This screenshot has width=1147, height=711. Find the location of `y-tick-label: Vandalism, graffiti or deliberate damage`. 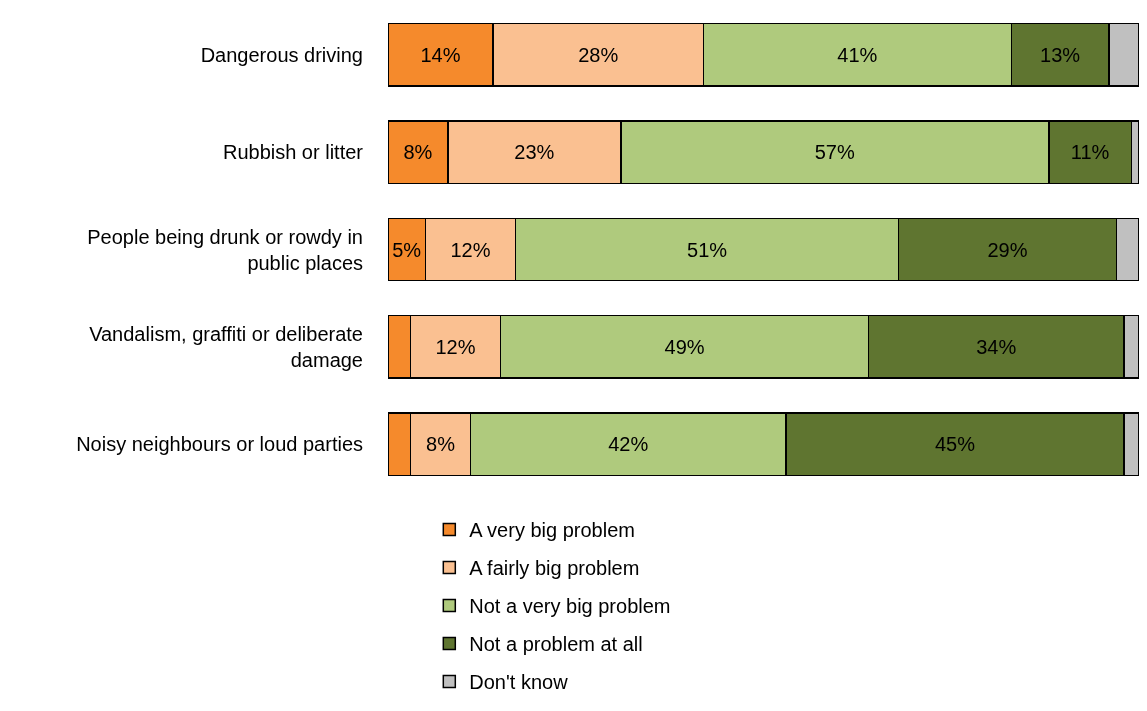

y-tick-label: Vandalism, graffiti or deliberate damage is located at coordinates (226, 346).